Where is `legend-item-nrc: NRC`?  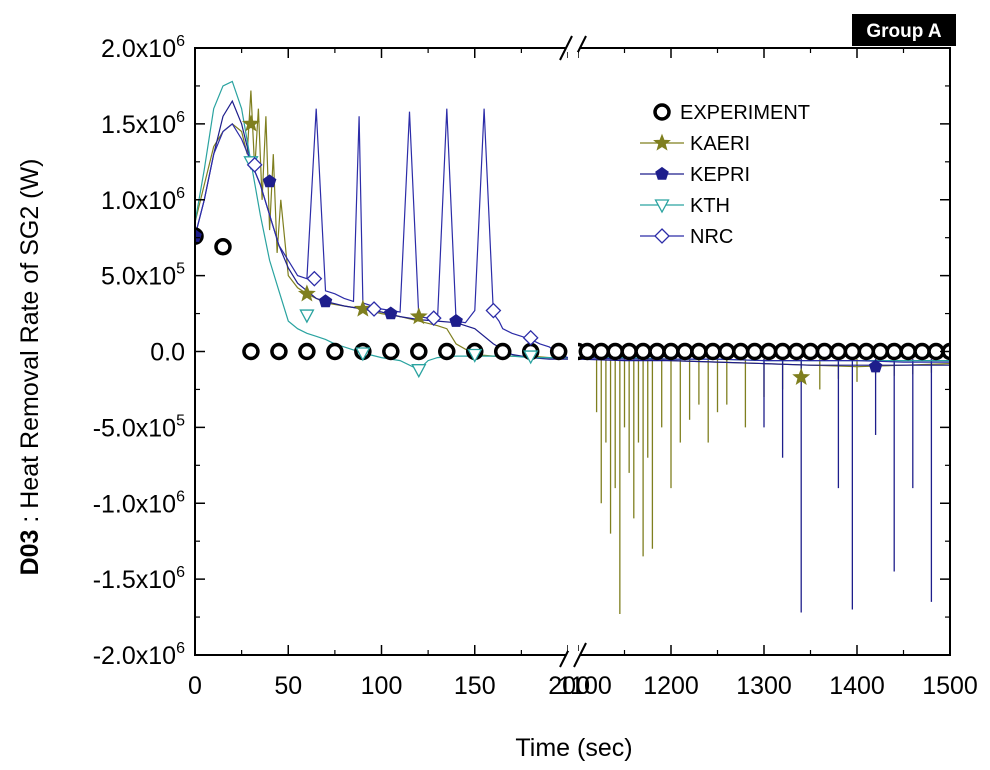
legend-item-nrc: NRC is located at coordinates (686, 237).